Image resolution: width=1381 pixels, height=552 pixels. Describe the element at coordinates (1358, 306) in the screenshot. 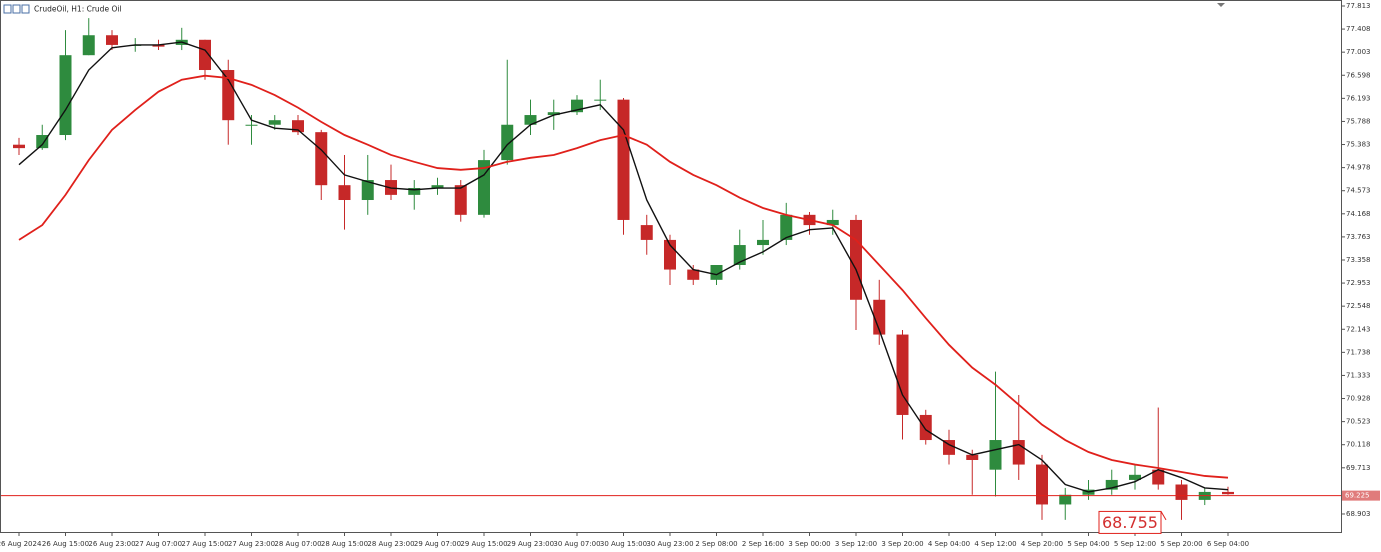

I see `y-tick-label: 72.548` at that location.